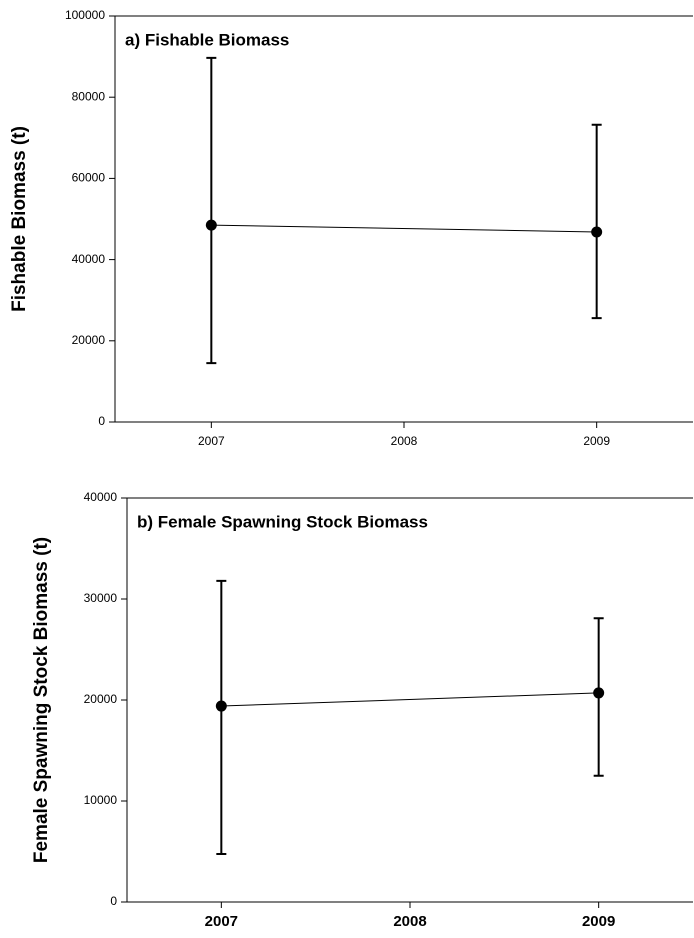  What do you see at coordinates (101, 598) in the screenshot?
I see `y-tick-label: 30000` at bounding box center [101, 598].